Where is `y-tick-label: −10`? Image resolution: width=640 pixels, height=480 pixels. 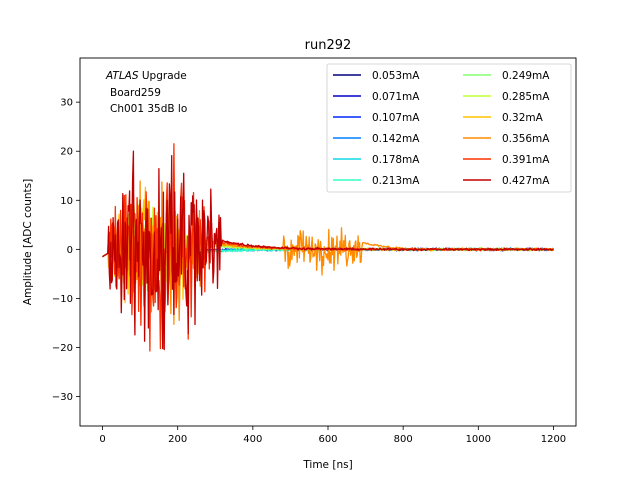
y-tick-label: −10 is located at coordinates (62, 299).